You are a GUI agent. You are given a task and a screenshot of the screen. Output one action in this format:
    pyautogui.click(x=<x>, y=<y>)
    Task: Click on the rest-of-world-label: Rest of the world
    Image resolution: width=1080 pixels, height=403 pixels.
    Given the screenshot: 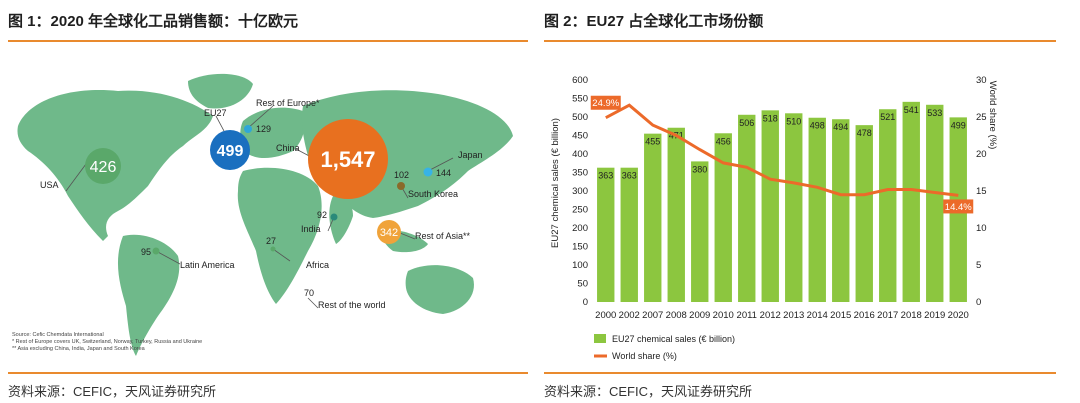 What is the action you would take?
    pyautogui.click(x=352, y=305)
    